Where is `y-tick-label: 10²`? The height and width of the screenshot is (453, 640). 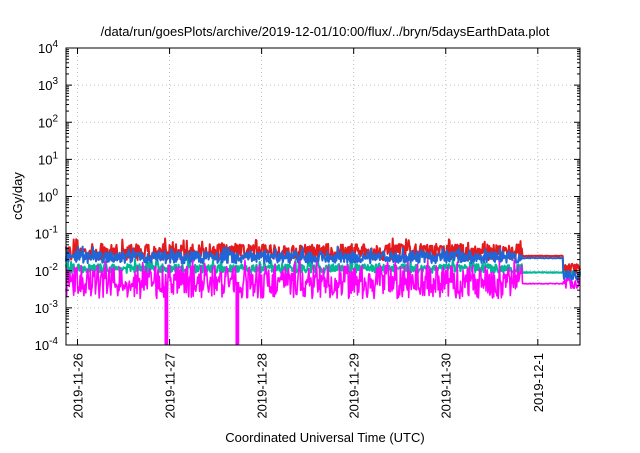
y-tick-label: 10² is located at coordinates (48, 121).